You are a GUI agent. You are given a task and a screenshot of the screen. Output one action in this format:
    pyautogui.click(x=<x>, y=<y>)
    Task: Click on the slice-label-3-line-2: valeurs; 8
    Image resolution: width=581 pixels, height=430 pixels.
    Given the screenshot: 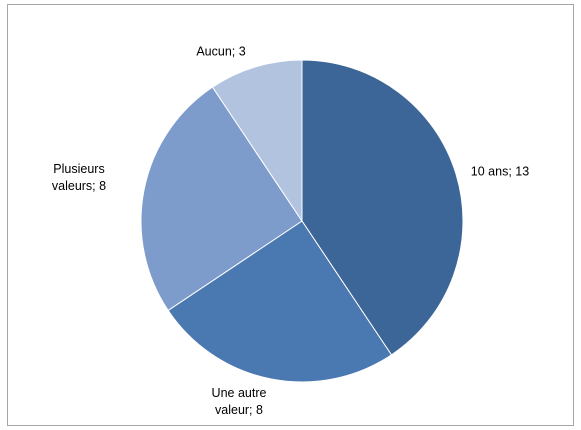 What is the action you would take?
    pyautogui.click(x=79, y=186)
    